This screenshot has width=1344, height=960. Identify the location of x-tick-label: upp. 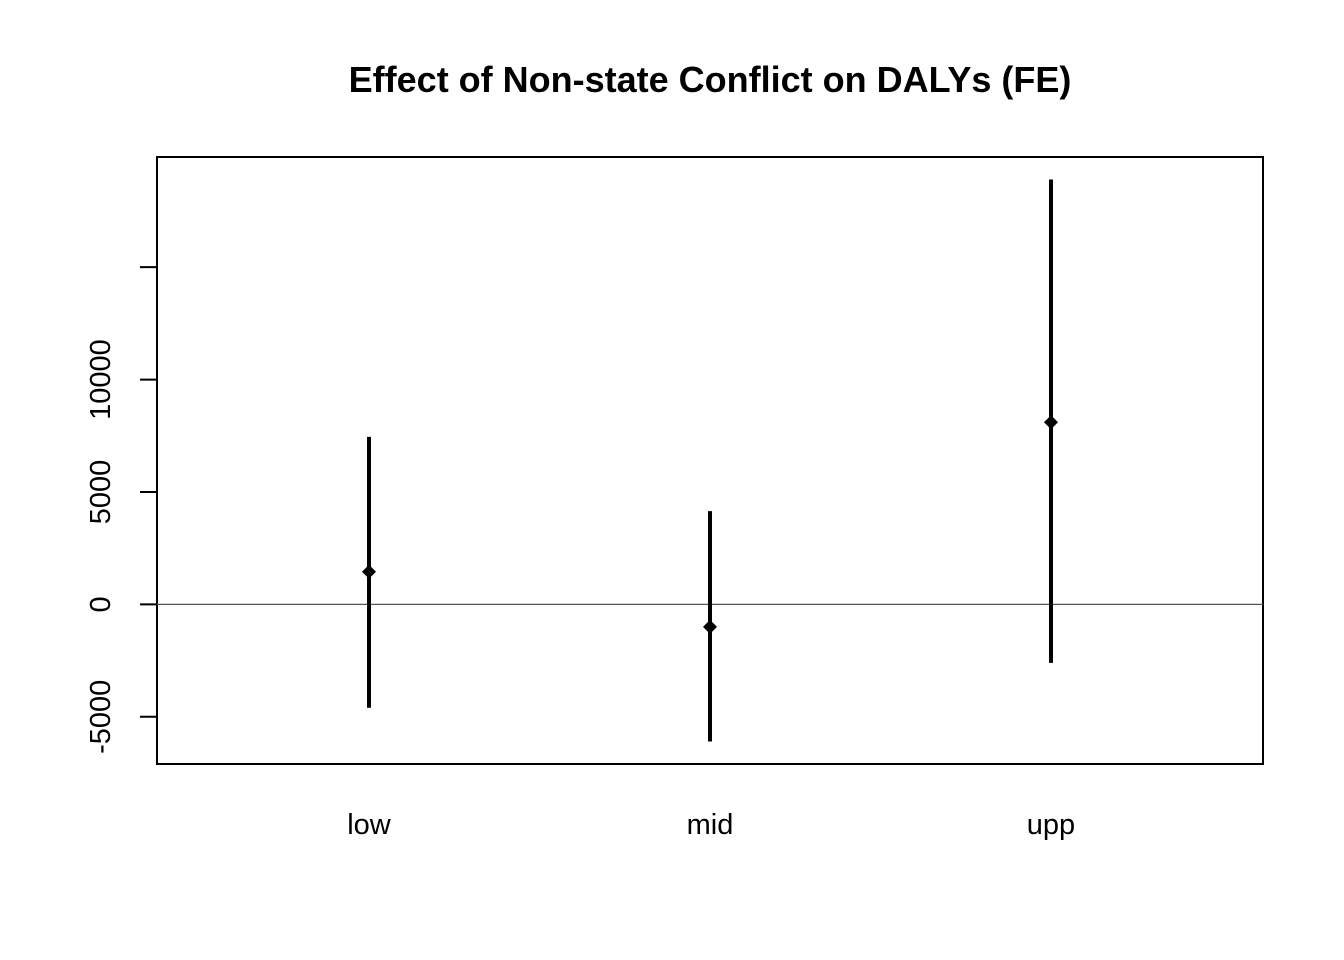
(1051, 825).